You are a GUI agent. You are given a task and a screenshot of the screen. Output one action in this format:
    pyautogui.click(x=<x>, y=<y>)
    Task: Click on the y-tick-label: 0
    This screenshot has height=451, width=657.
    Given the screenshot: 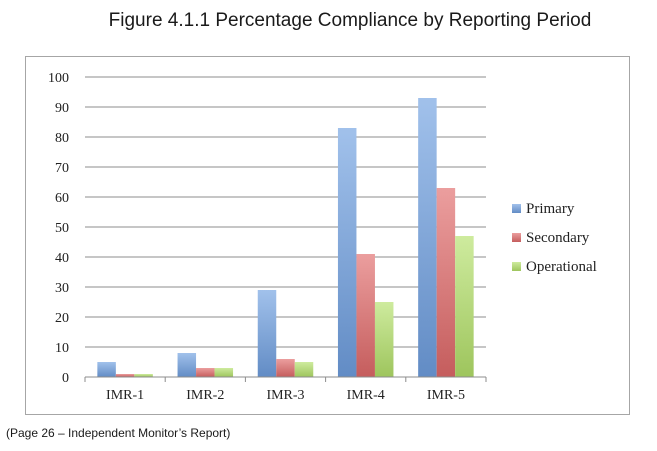 What is the action you would take?
    pyautogui.click(x=65, y=378)
    